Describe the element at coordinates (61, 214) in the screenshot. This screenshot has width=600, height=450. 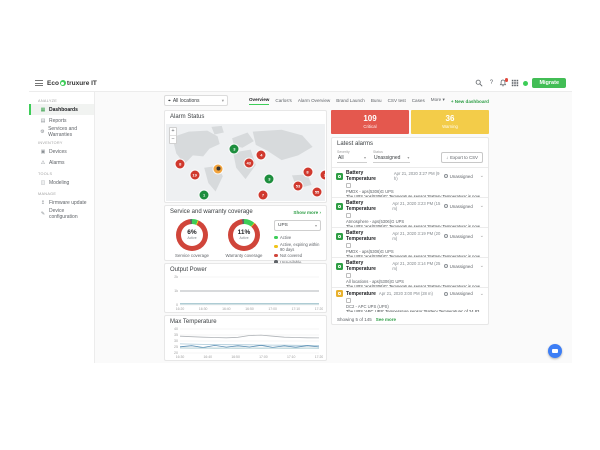
I see `sidebar-item-device-configuration: ✎ Device configuration` at that location.